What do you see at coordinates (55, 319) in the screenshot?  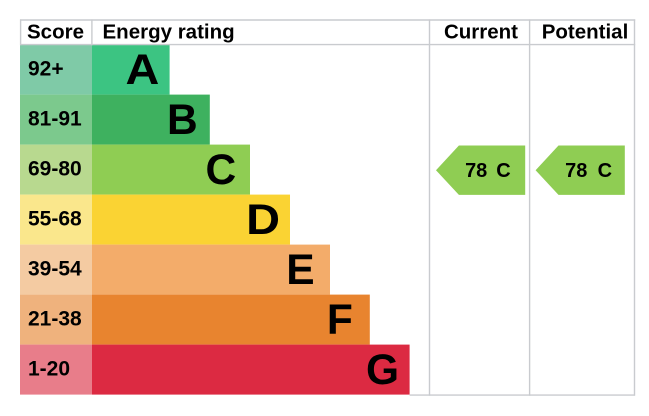 I see `svg-text: 21-38` at bounding box center [55, 319].